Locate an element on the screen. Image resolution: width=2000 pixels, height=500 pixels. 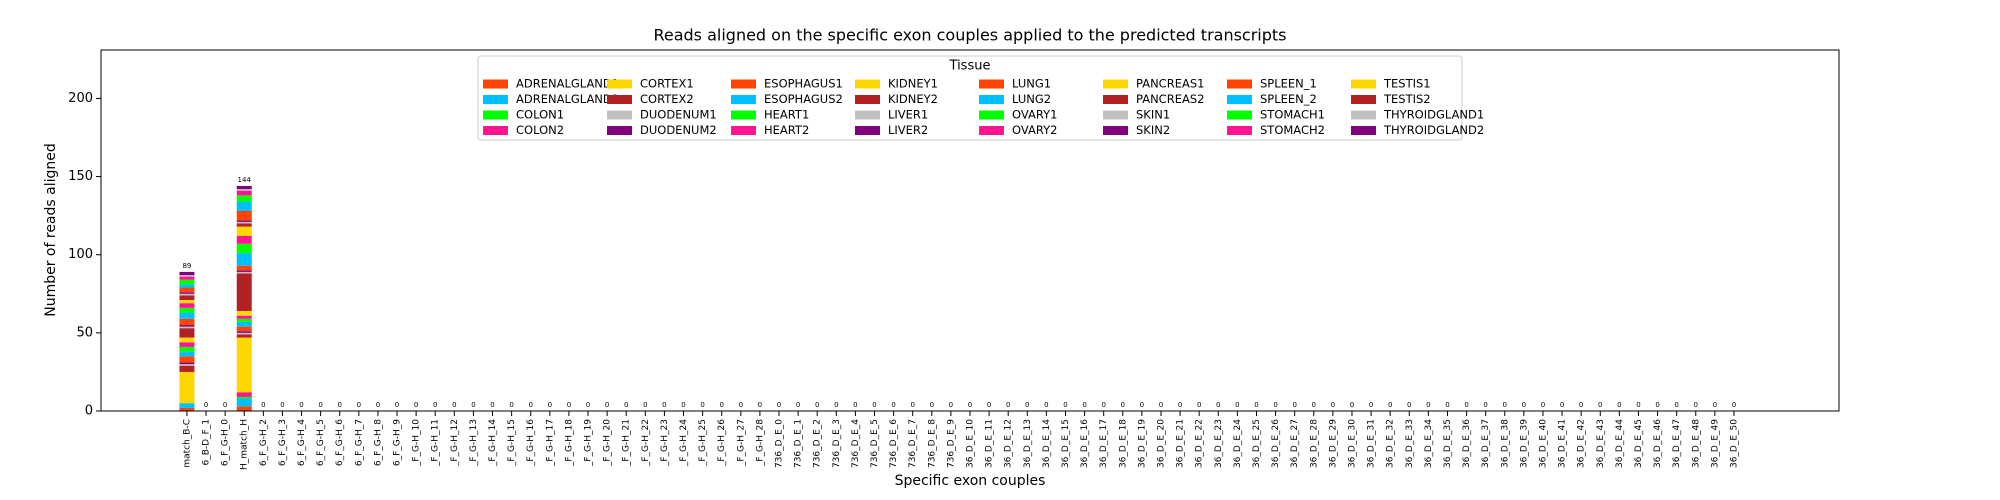
x-tick-label: 36_D_E_48 is located at coordinates (1696, 443).